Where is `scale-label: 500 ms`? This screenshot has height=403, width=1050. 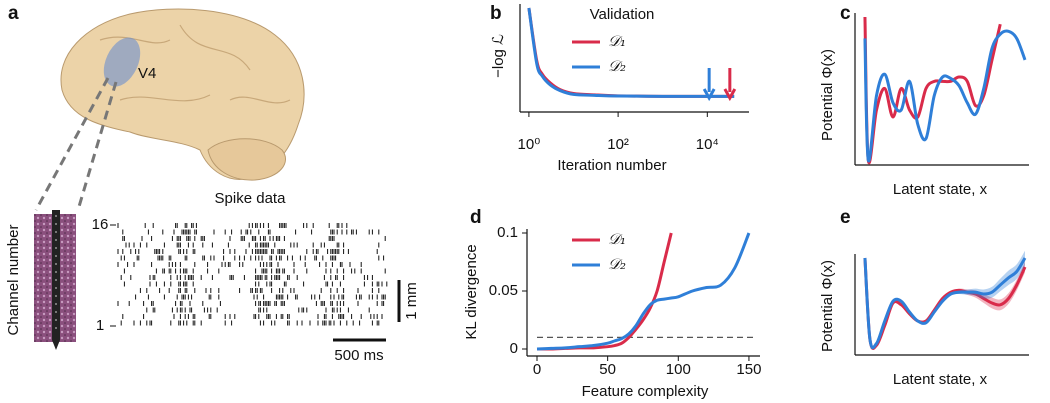 scale-label: 500 ms is located at coordinates (358, 355).